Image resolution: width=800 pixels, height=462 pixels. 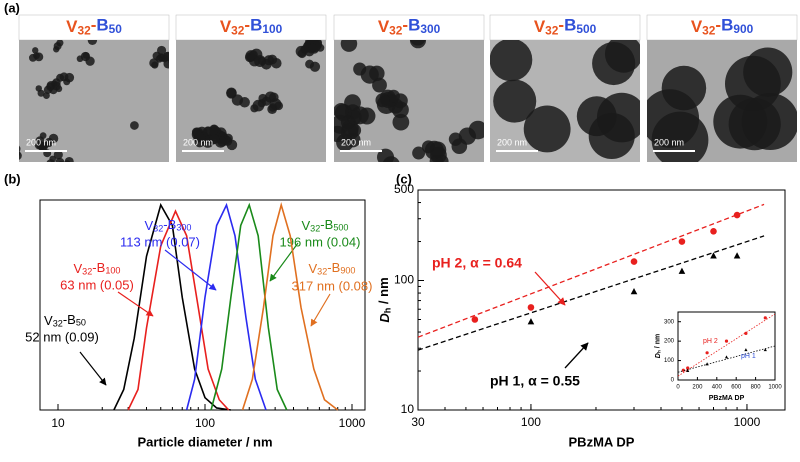 What do you see at coordinates (736, 388) in the screenshot?
I see `x-tick-label: 600` at bounding box center [736, 388].